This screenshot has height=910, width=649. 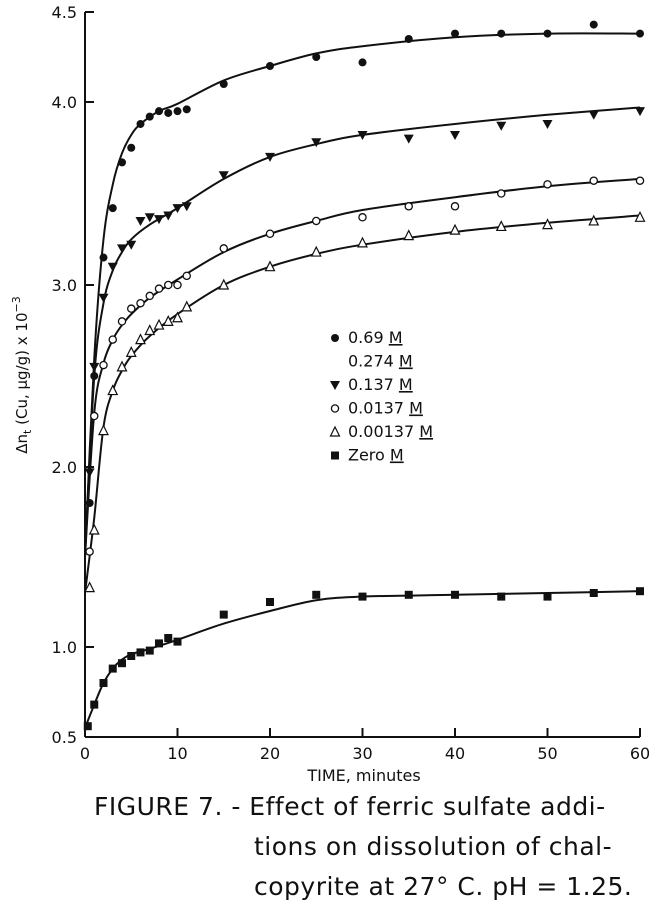 I want to click on caption-line-2: tions on dissolution of chal-, so click(x=433, y=846).